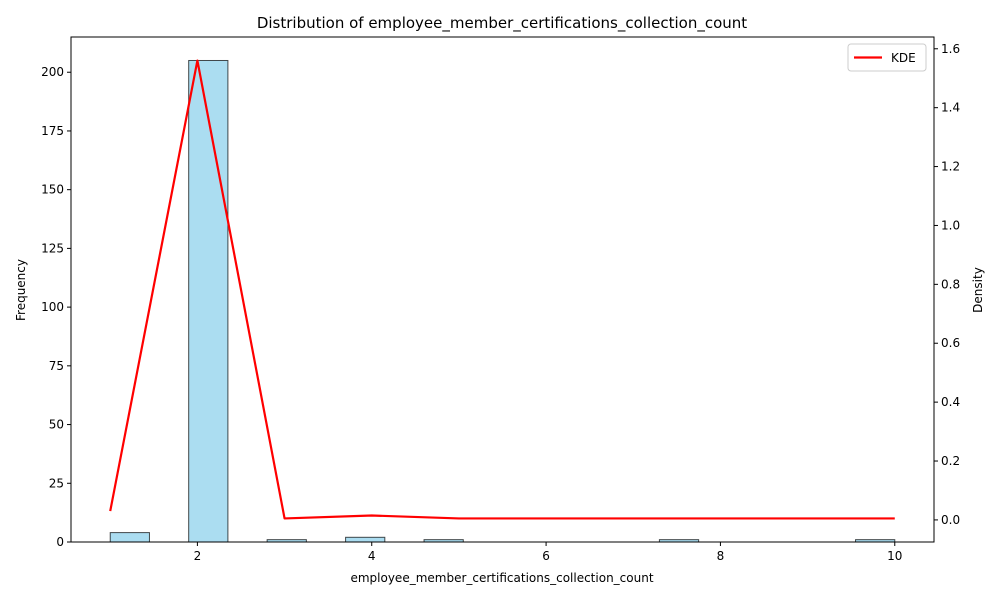  I want to click on x-tick-label: 10, so click(894, 556).